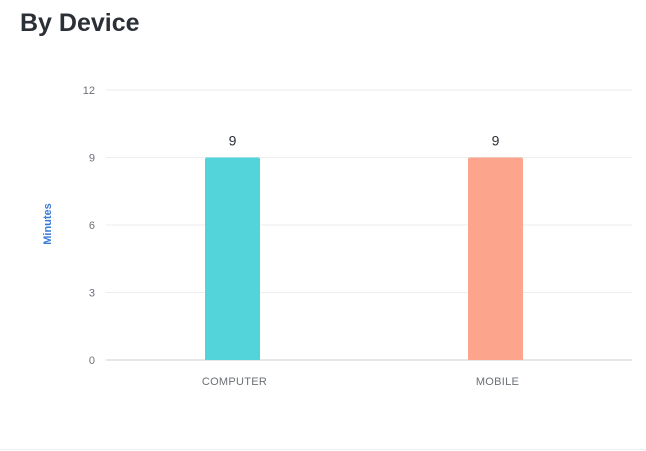 Image resolution: width=646 pixels, height=451 pixels. I want to click on panel-title: By Device, so click(80, 23).